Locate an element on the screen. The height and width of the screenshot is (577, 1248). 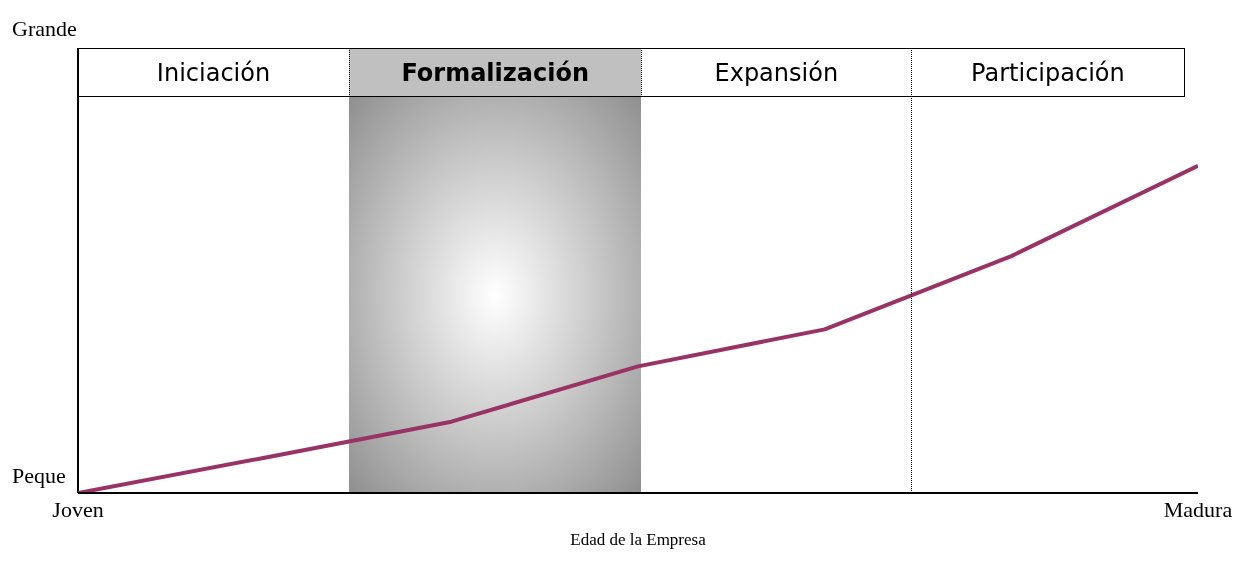
x-tick-label: Madura is located at coordinates (1198, 509).